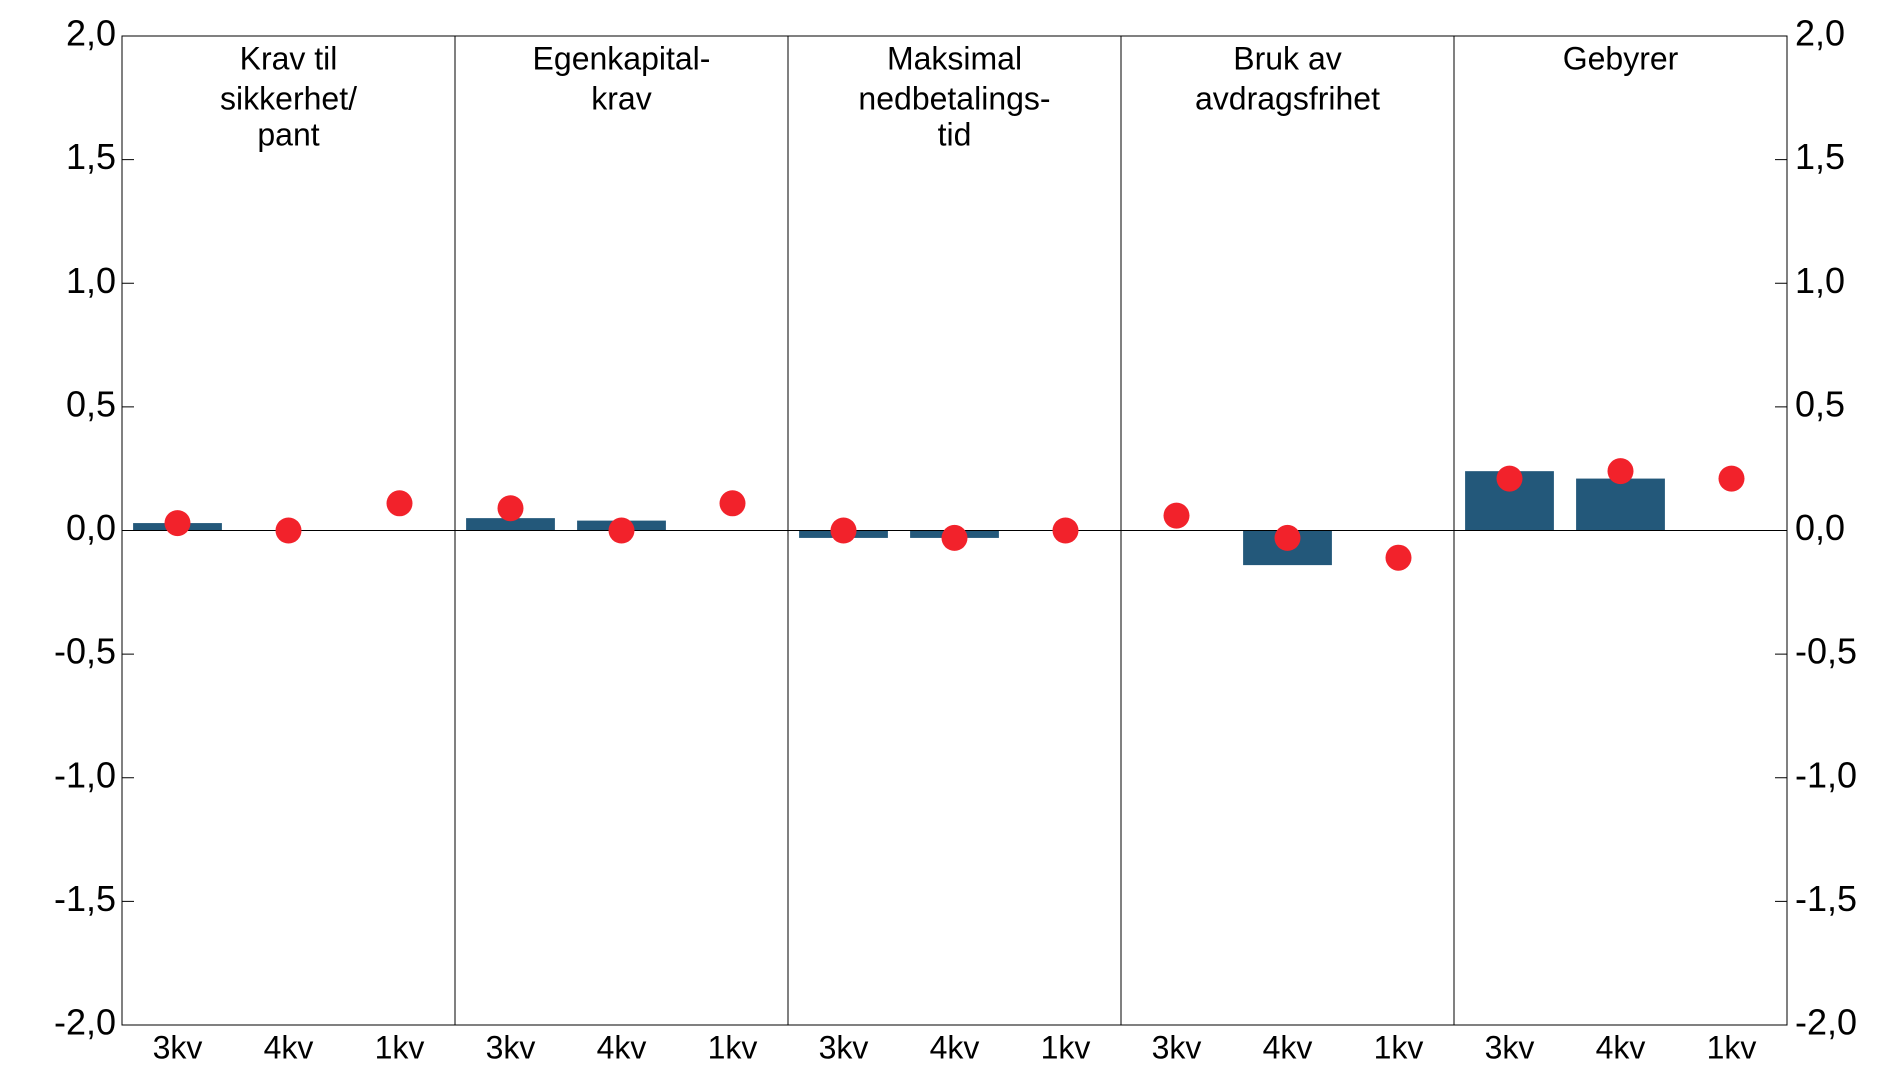  Describe the element at coordinates (1826, 898) in the screenshot. I see `y2-tick-label: -1,5` at that location.